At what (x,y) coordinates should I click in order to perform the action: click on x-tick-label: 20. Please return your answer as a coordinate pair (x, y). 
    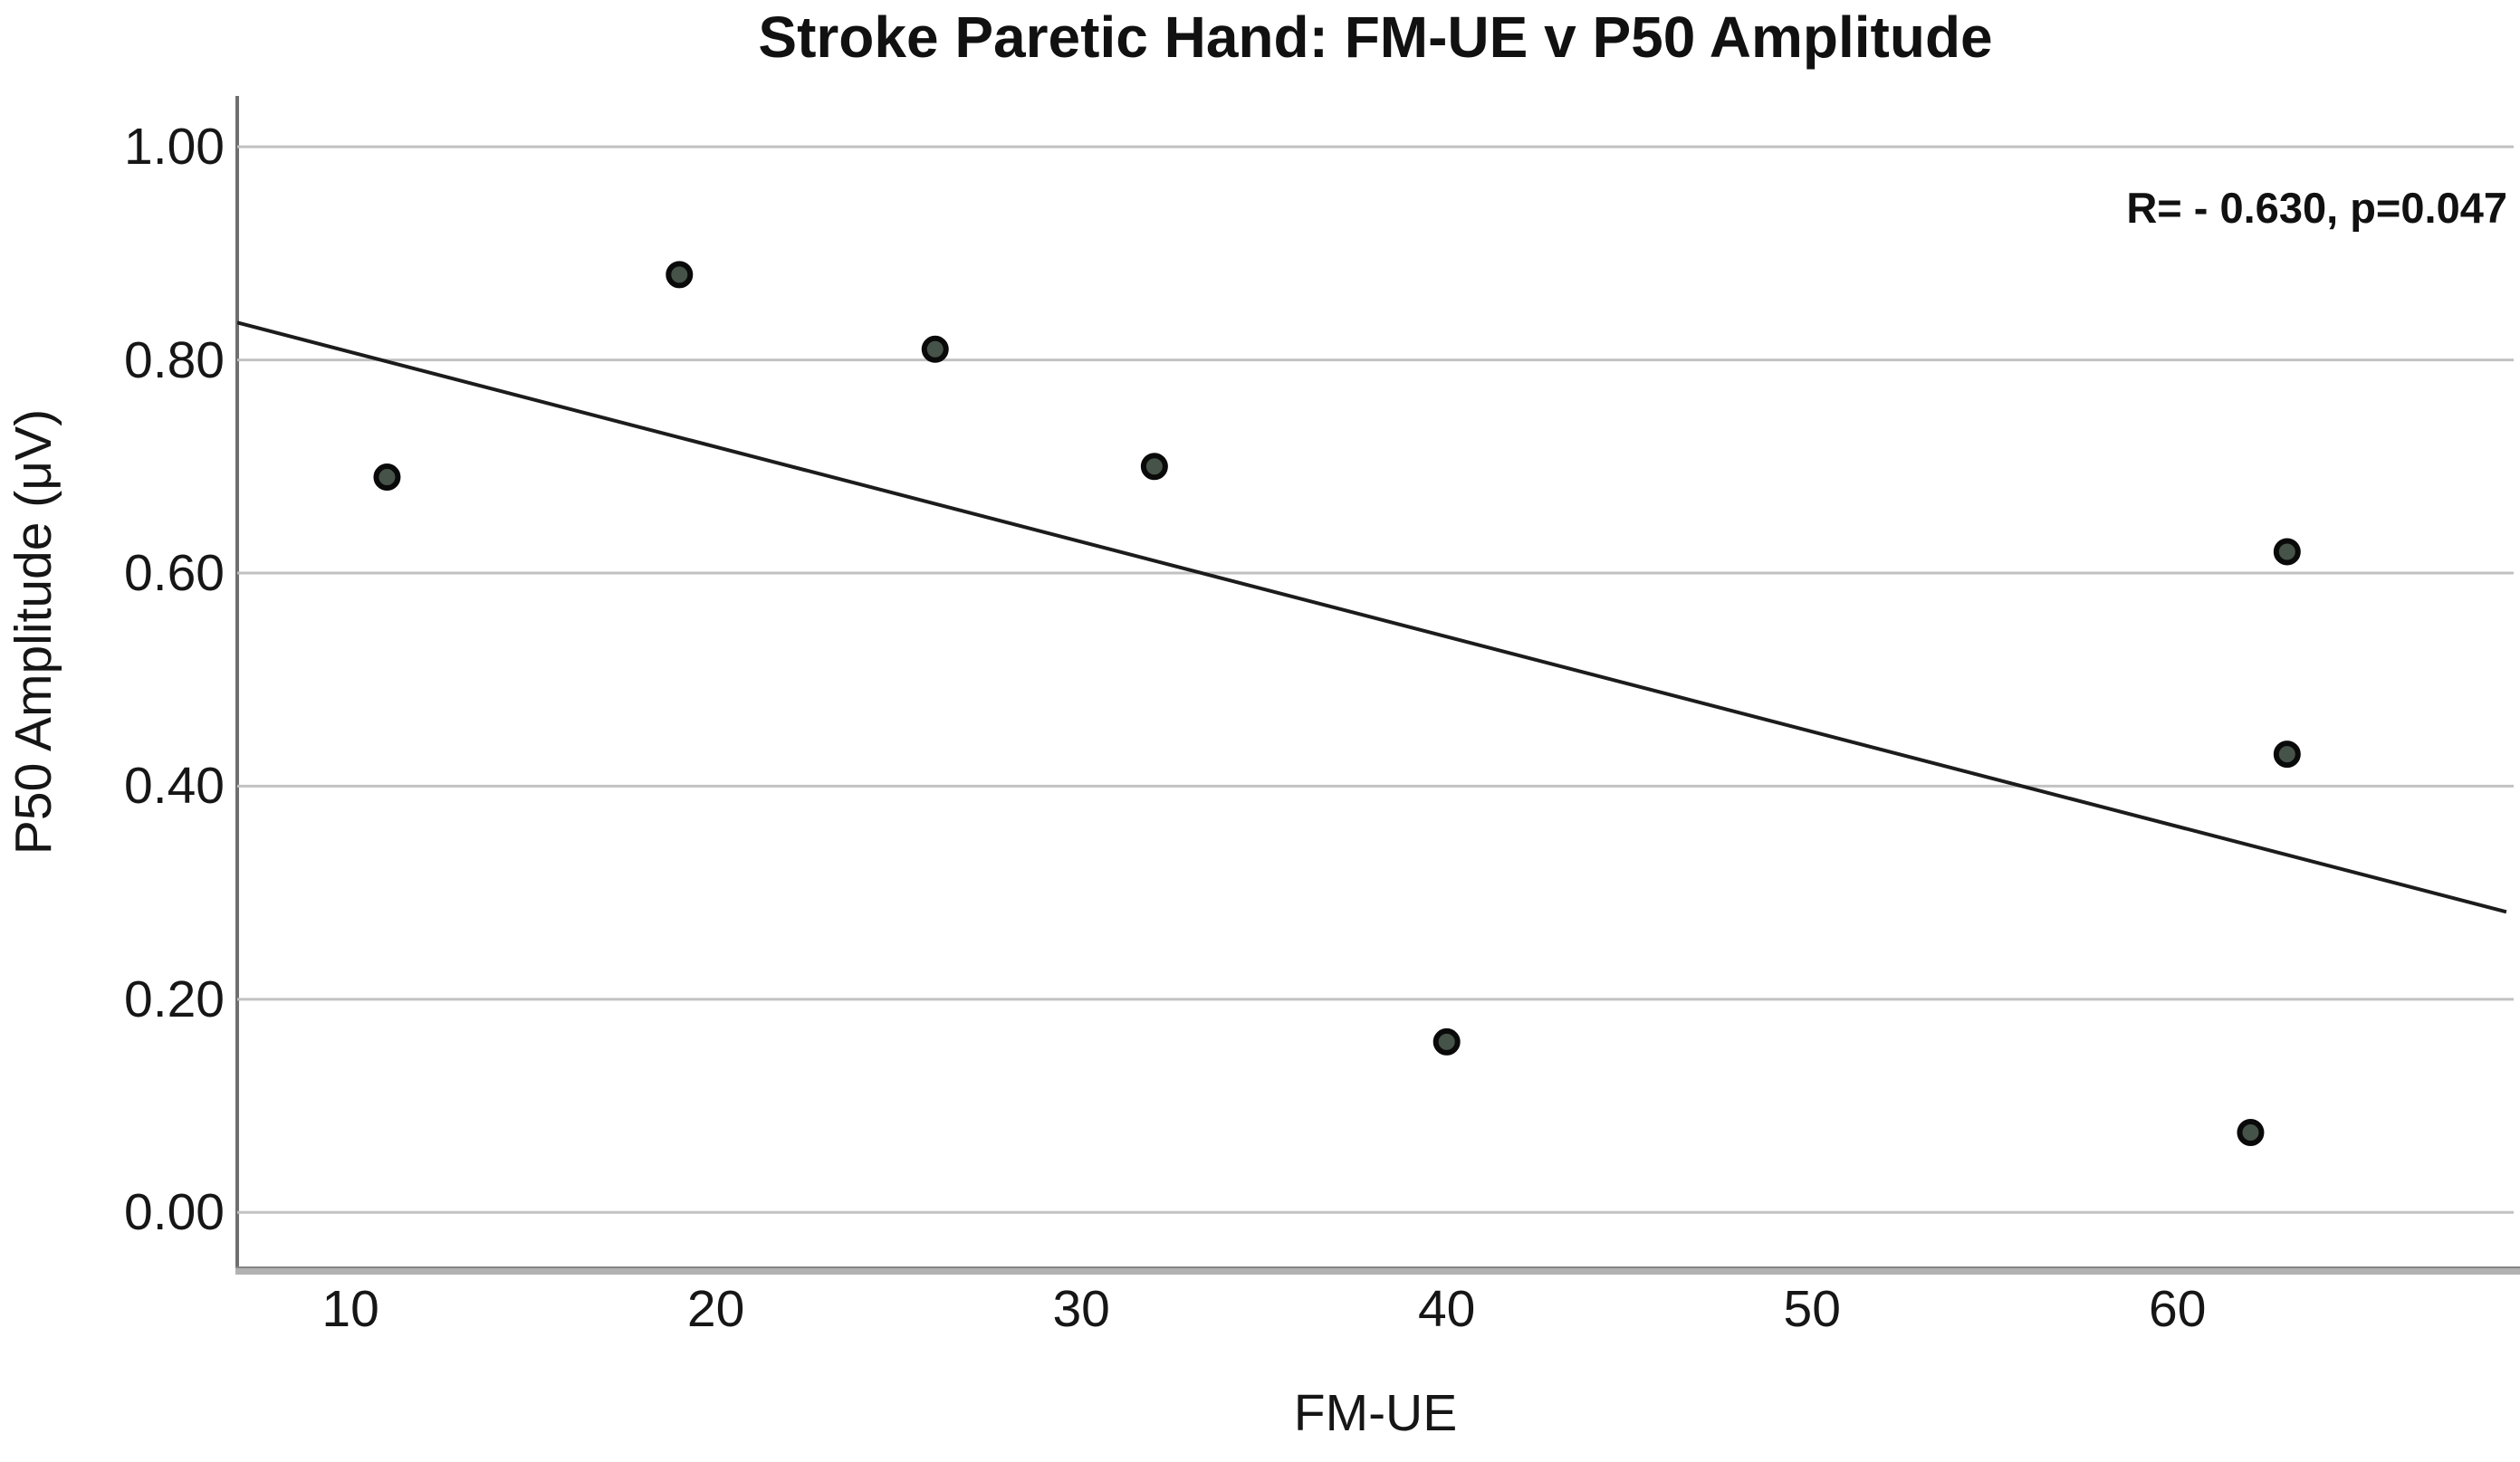
    Looking at the image, I should click on (716, 1309).